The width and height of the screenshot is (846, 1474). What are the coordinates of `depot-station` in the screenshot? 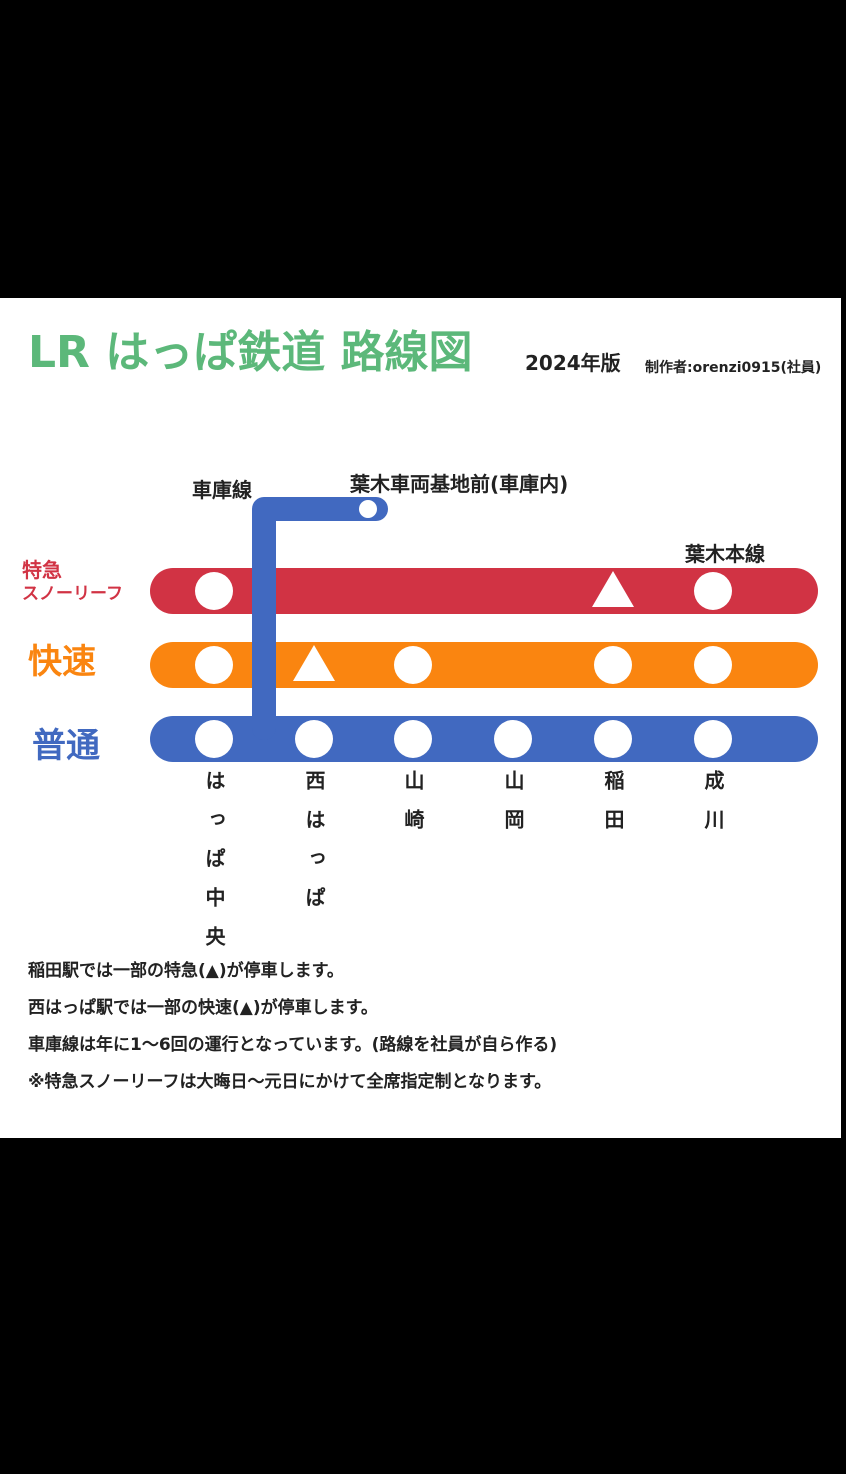 It's located at (368, 509).